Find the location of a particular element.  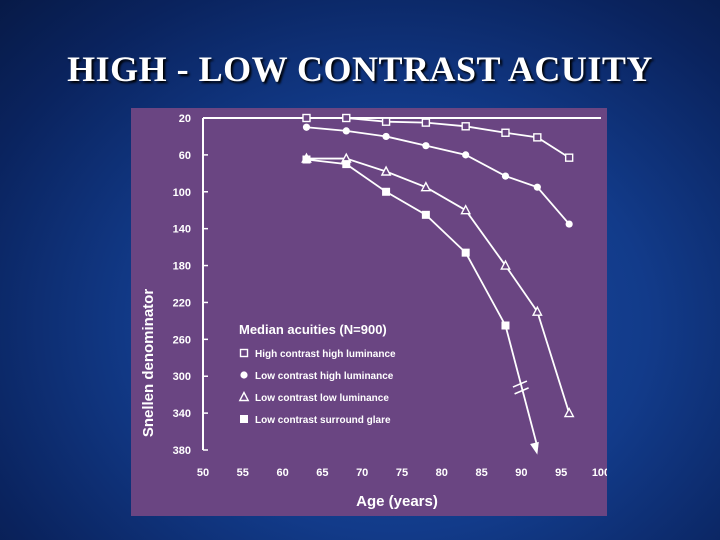

series-line-extension is located at coordinates (521, 386).